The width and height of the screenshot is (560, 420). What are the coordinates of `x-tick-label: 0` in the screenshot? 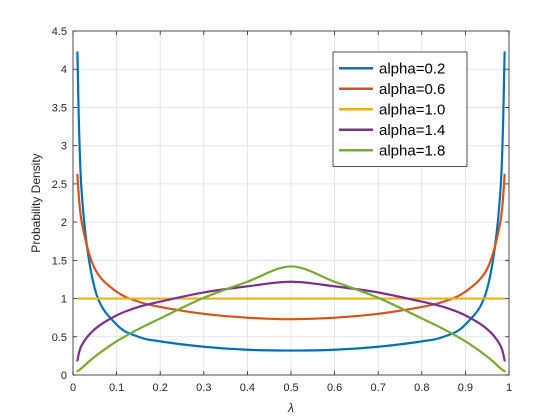 It's located at (73, 388).